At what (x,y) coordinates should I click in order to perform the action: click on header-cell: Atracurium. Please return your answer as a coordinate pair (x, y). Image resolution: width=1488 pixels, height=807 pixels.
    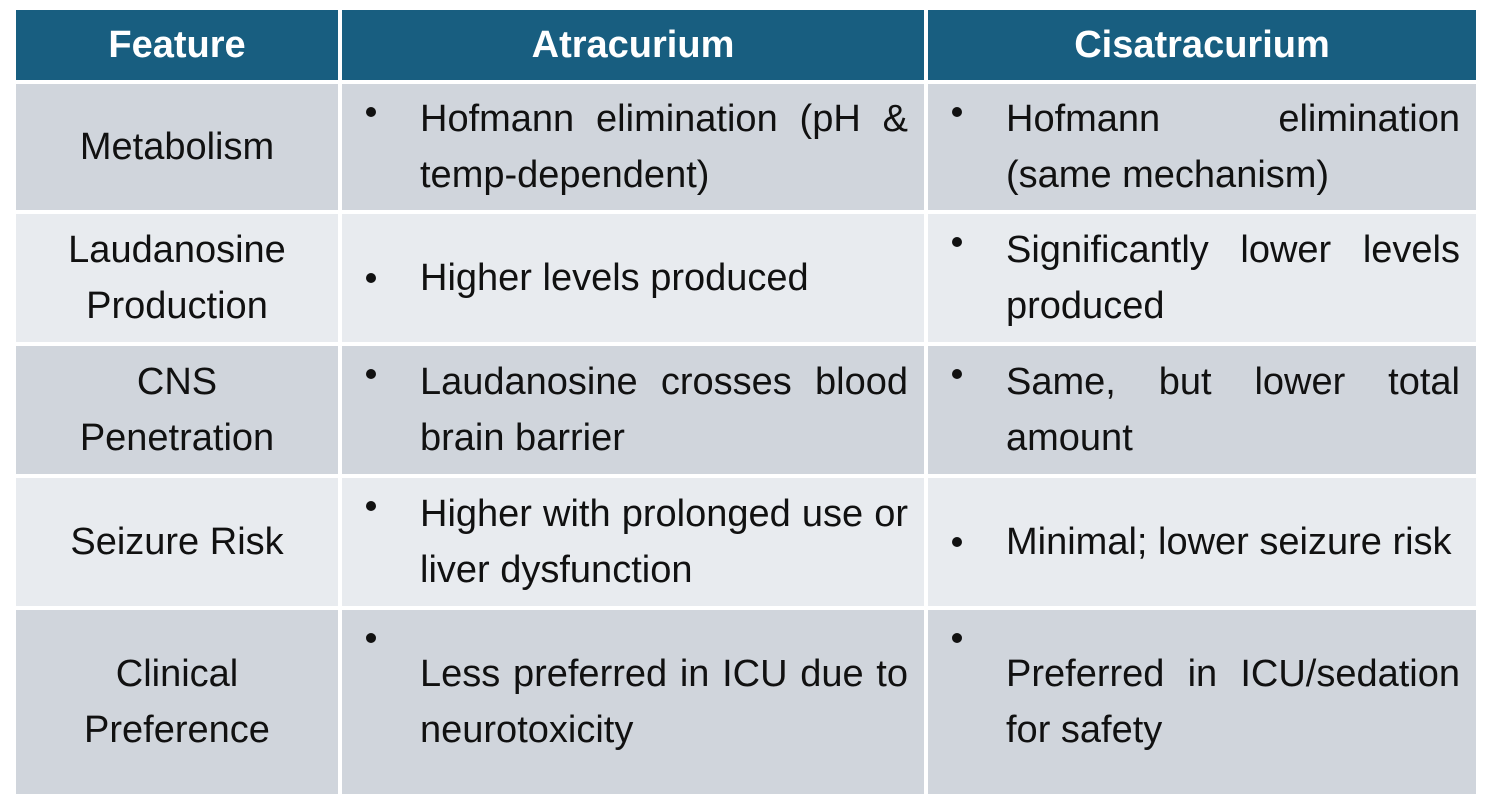
    Looking at the image, I should click on (633, 45).